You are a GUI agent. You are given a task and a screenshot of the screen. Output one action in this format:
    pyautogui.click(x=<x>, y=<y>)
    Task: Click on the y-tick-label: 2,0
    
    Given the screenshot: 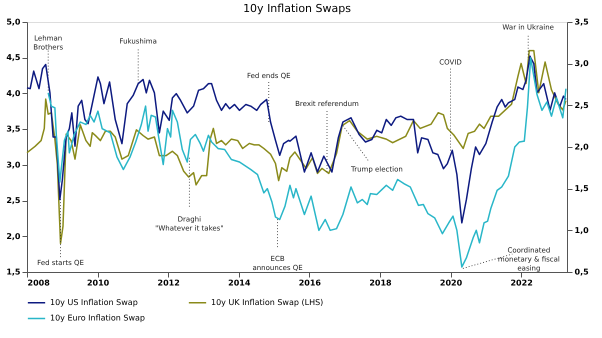 What is the action you would take?
    pyautogui.click(x=13, y=236)
    